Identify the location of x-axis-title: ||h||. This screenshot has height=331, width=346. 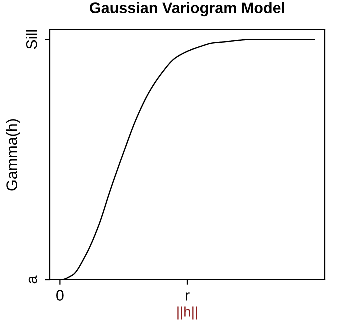
(188, 313).